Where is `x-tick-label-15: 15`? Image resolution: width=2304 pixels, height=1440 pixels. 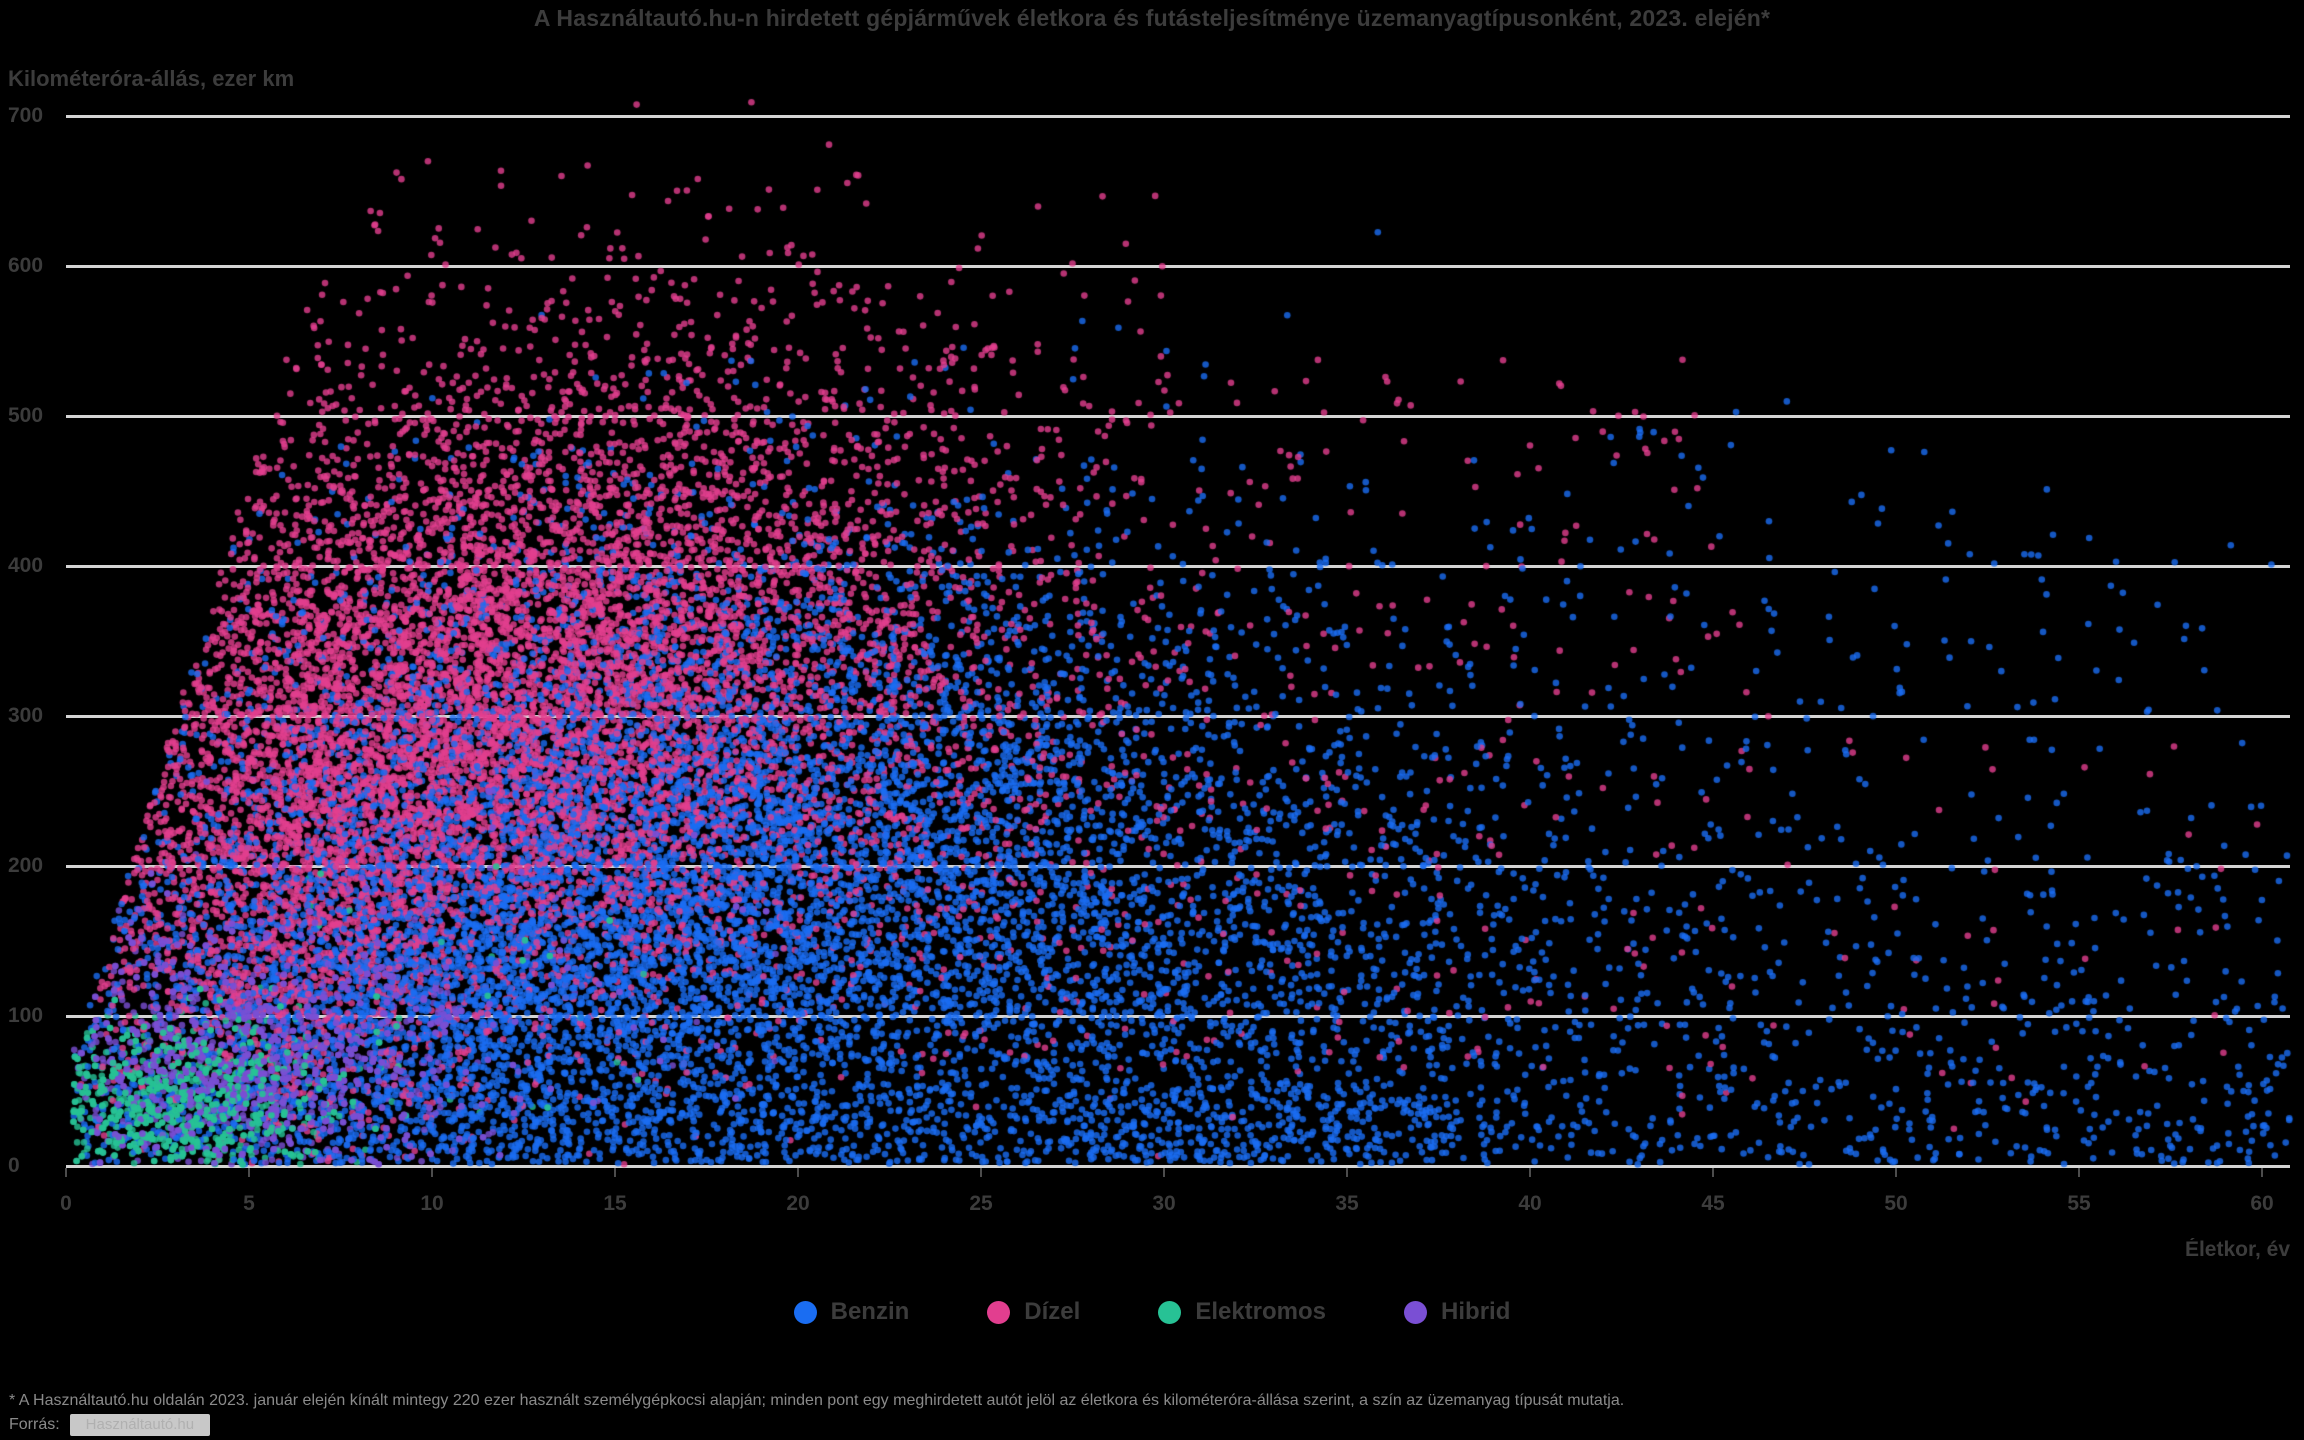 x-tick-label-15: 15 is located at coordinates (615, 1203).